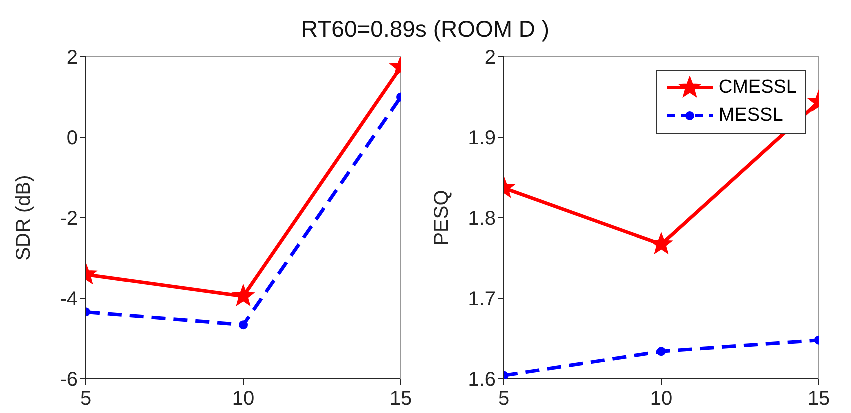 This screenshot has height=413, width=851. What do you see at coordinates (425, 29) in the screenshot?
I see `chart-title: RT60=0.89s (ROOM D )` at bounding box center [425, 29].